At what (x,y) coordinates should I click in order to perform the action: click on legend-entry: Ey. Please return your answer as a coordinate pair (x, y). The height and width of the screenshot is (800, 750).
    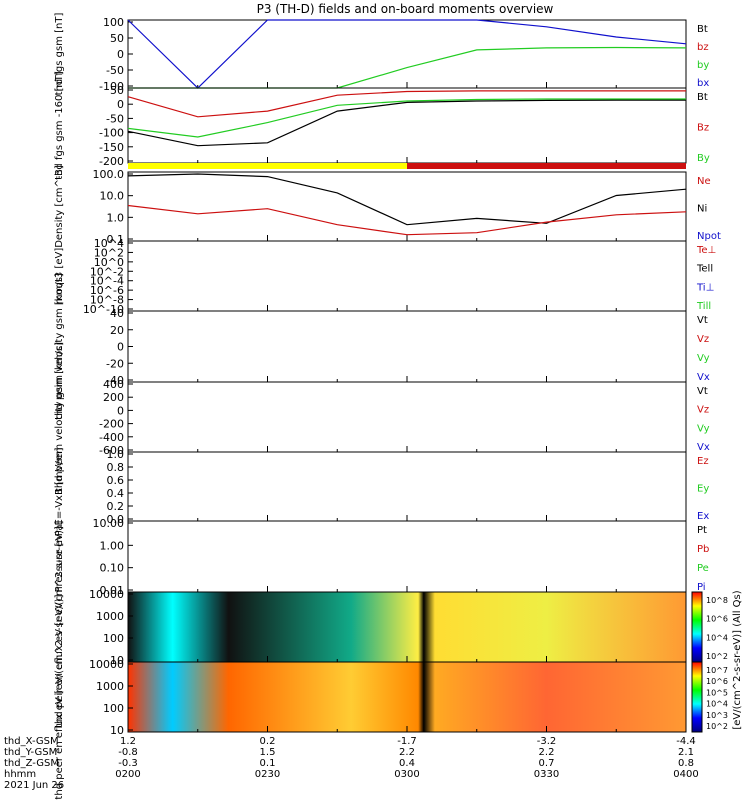
    Looking at the image, I should click on (703, 489).